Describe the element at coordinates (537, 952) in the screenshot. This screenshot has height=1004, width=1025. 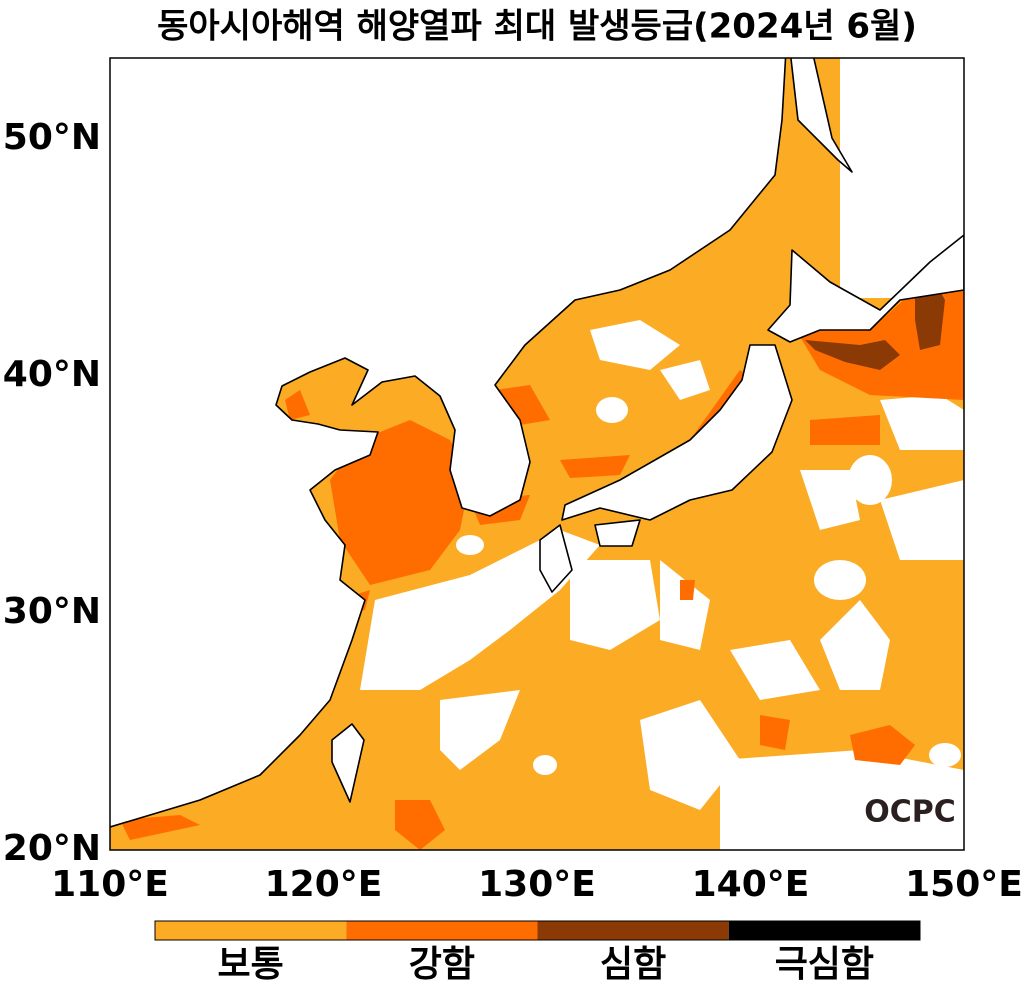
I see `colorbar: 보통 강함 심함 극심함` at that location.